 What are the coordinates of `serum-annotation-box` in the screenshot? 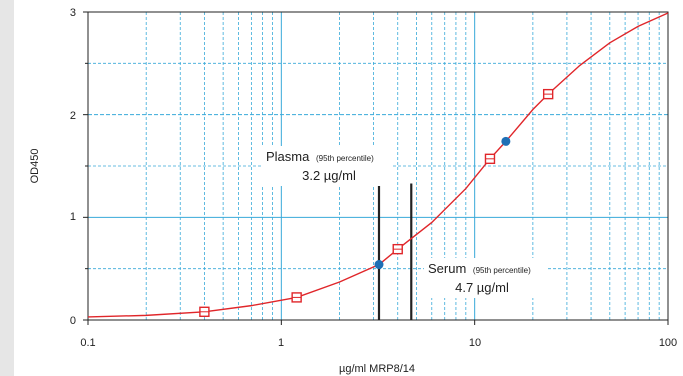 It's located at (486, 278).